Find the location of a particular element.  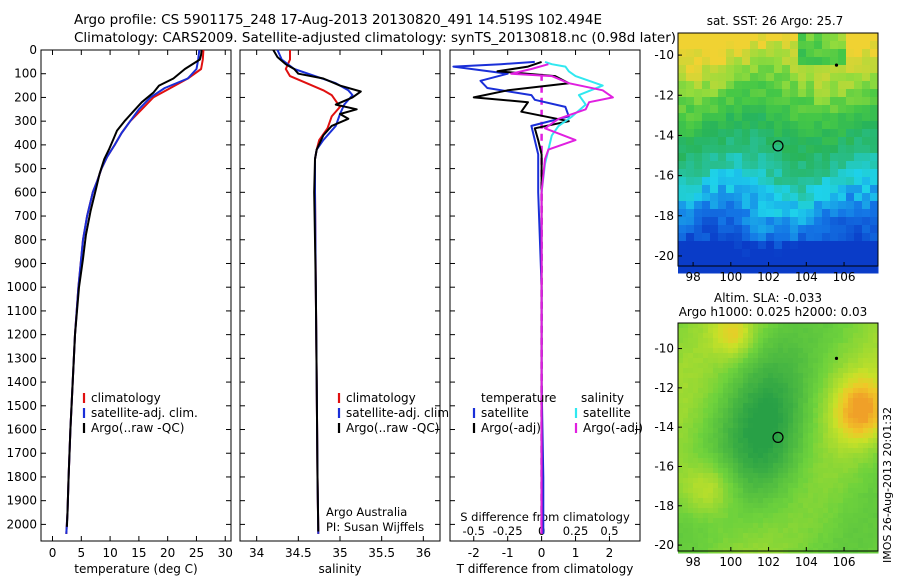

map-x-tick-label: 106 is located at coordinates (844, 562).